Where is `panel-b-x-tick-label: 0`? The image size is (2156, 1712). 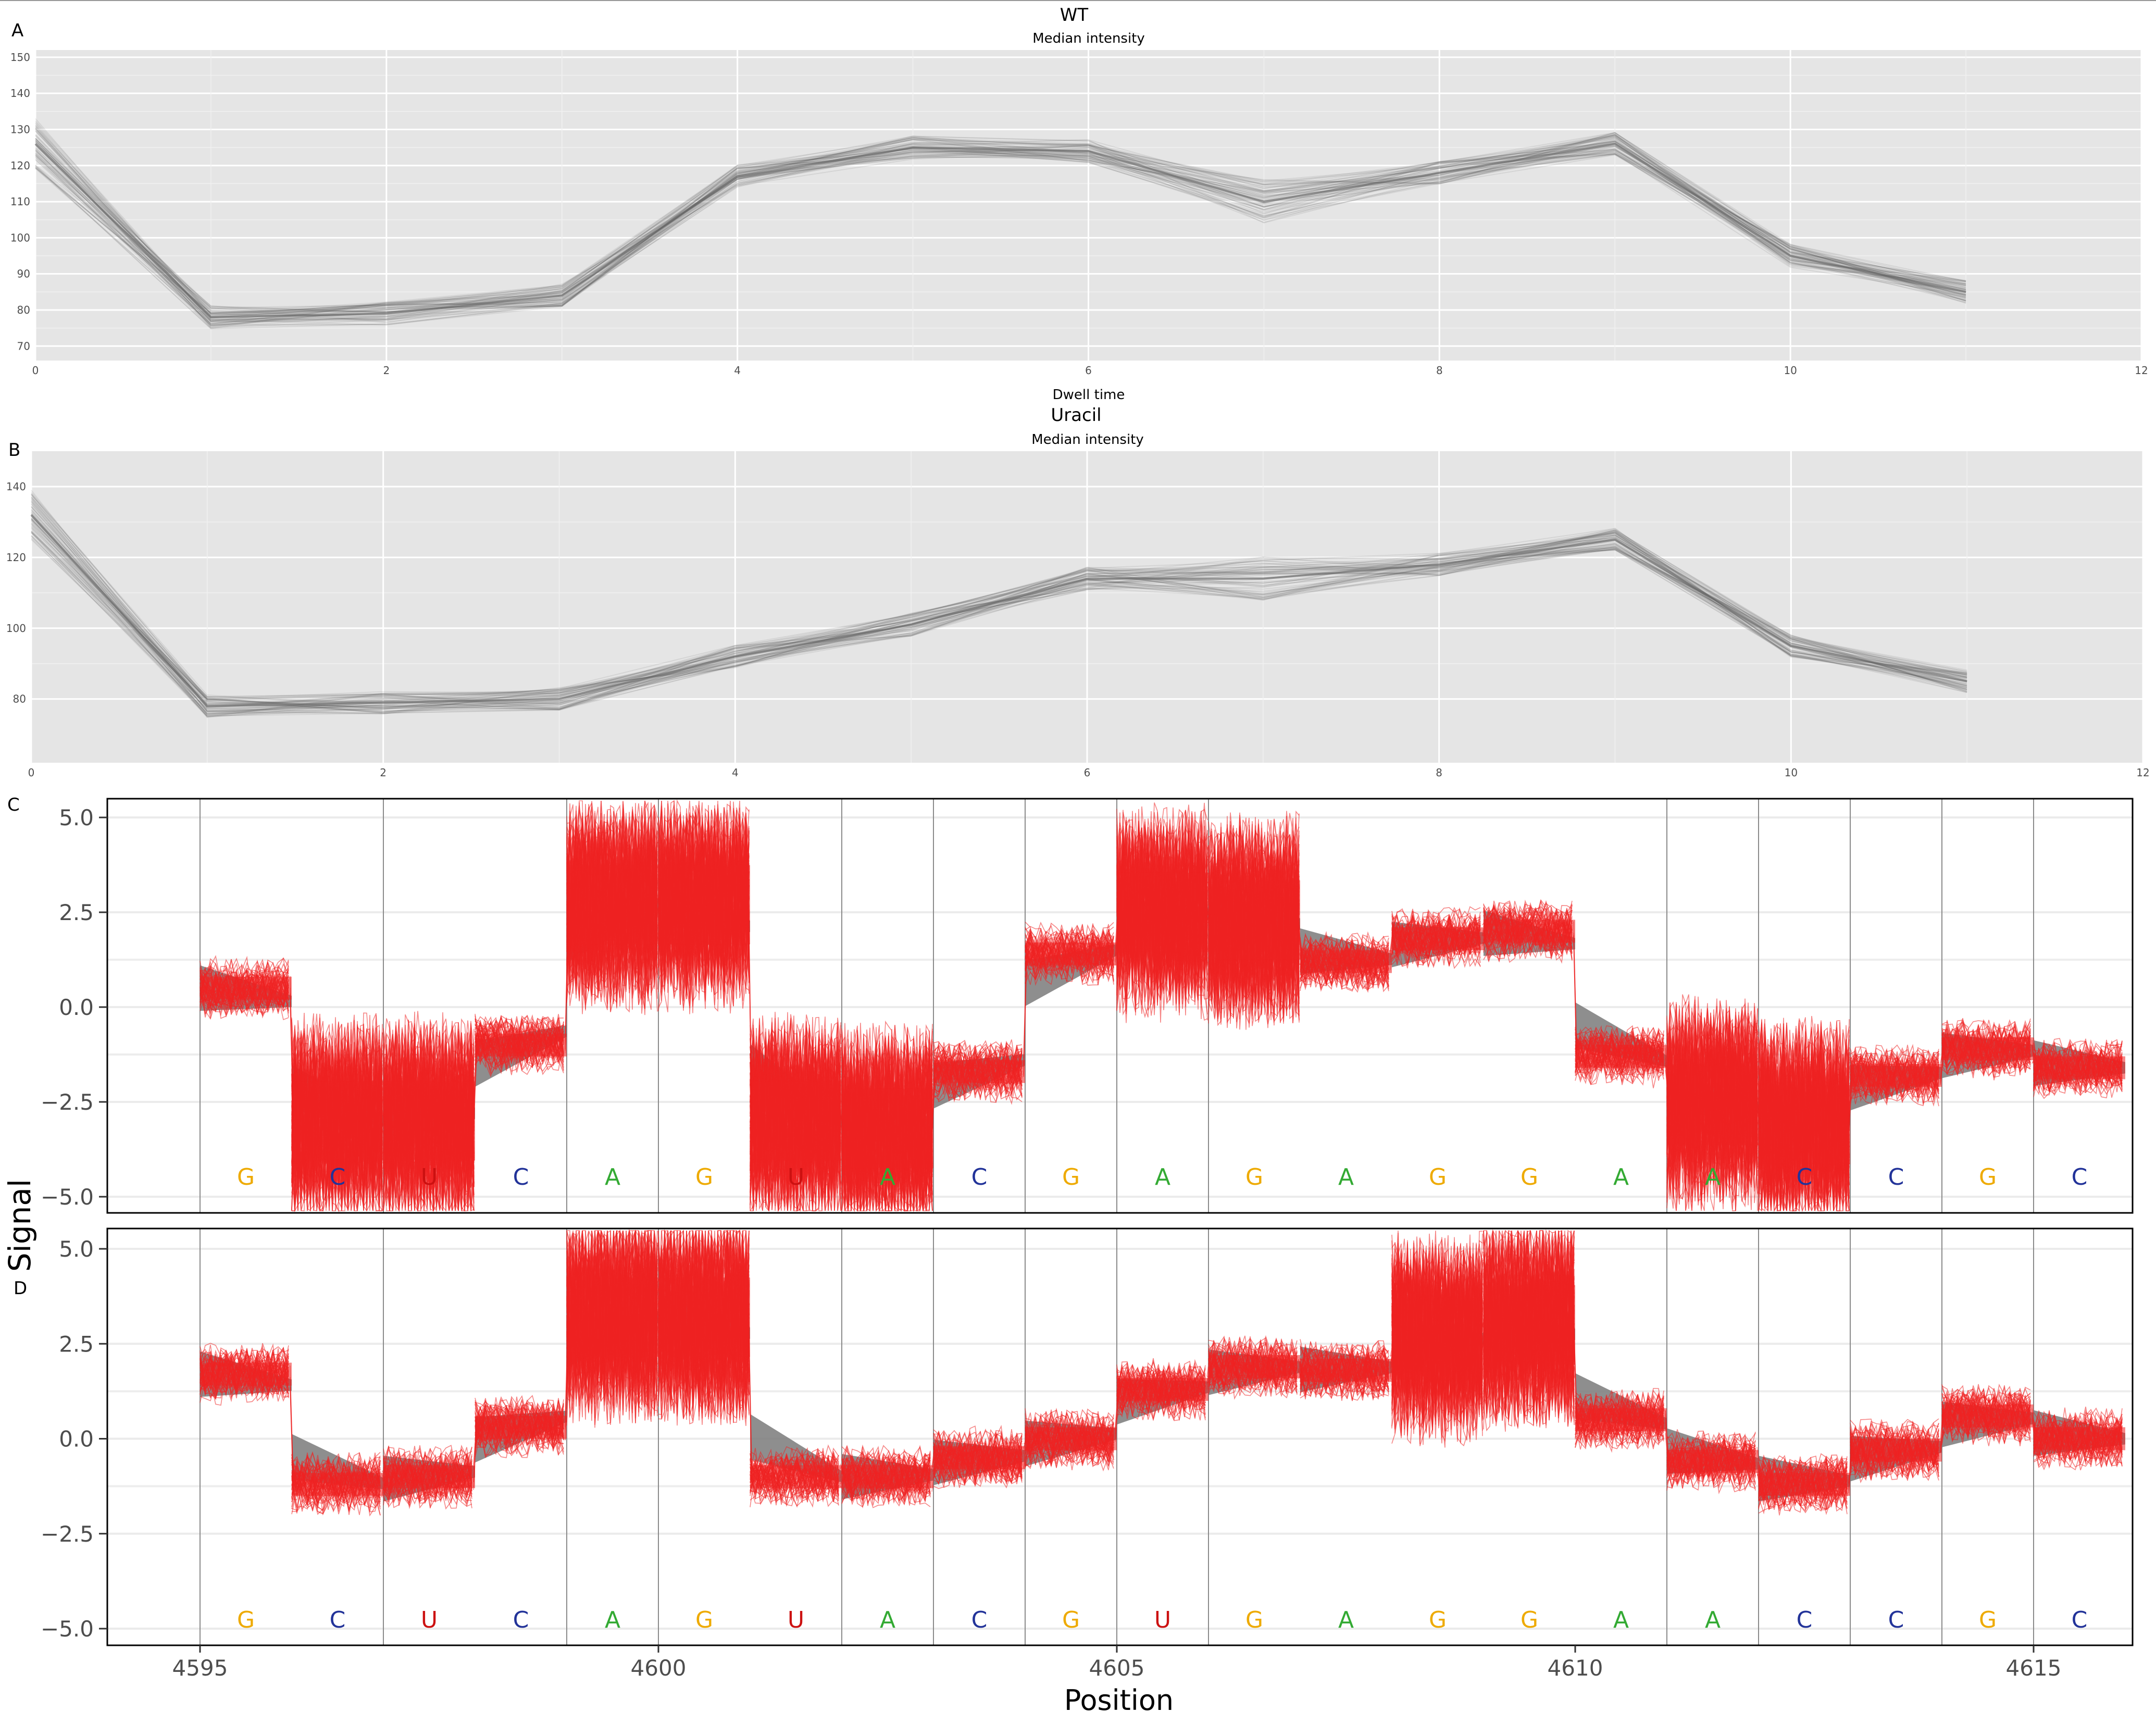 panel-b-x-tick-label: 0 is located at coordinates (31, 772).